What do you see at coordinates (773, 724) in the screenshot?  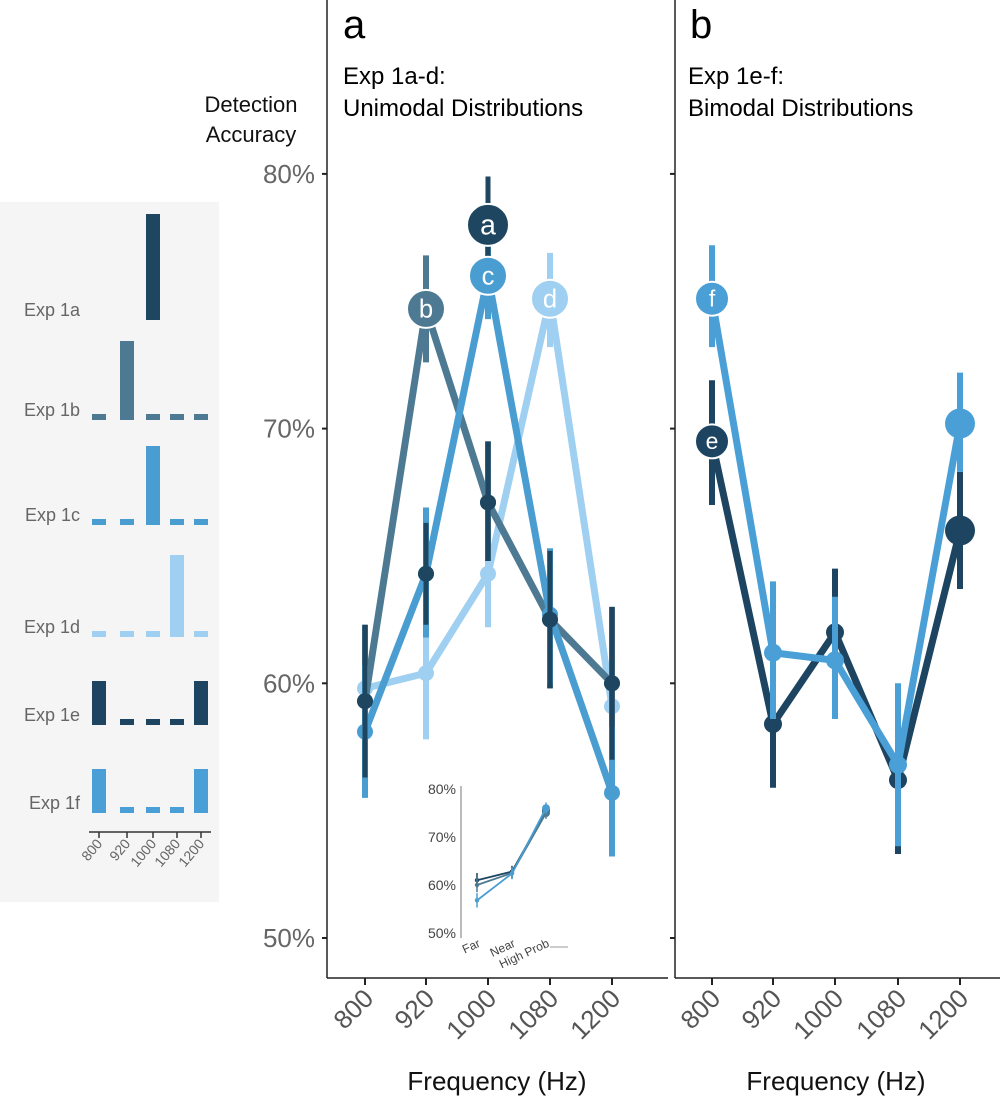 I see `data-point-e` at bounding box center [773, 724].